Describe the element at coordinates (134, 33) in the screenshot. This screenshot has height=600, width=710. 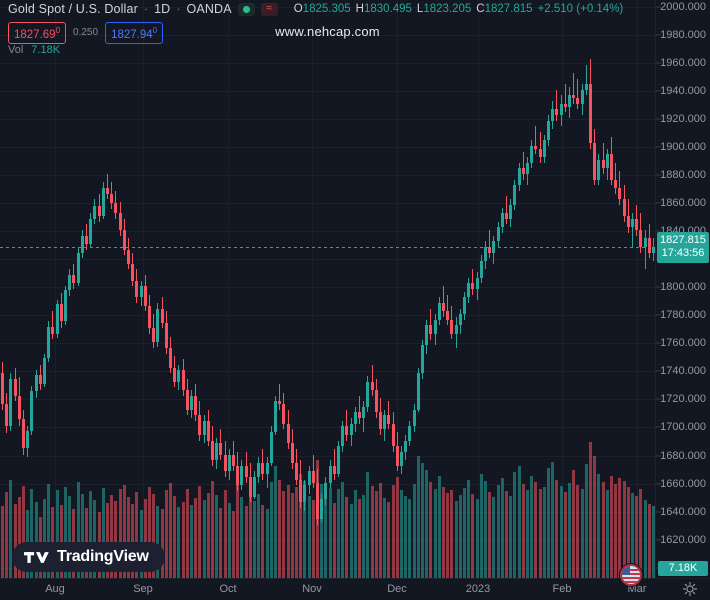
I see `ask-price-box: 1827.940` at that location.